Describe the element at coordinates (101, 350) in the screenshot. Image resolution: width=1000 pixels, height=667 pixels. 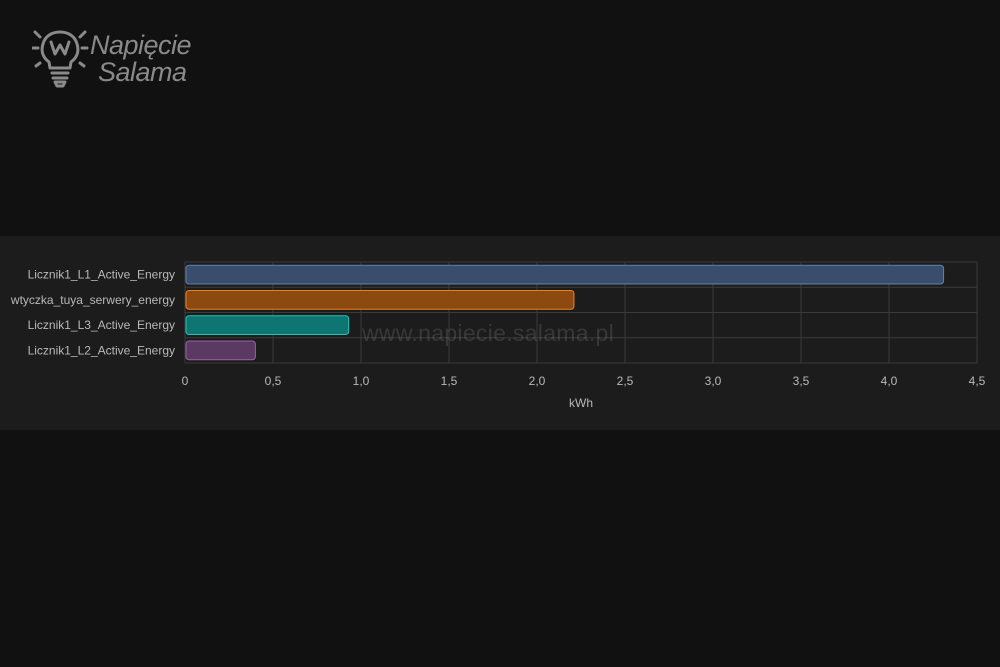
I see `category-label: Licznik1_L2_Active_Energy` at that location.